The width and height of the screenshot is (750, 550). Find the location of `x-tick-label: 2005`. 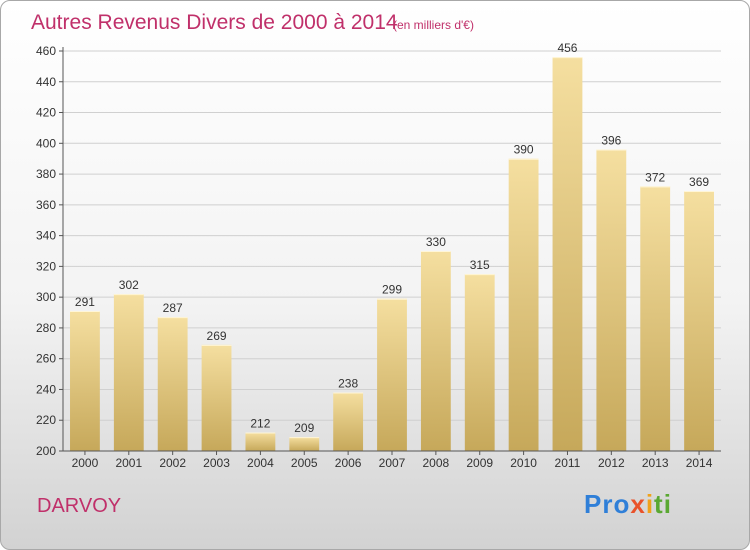

x-tick-label: 2005 is located at coordinates (304, 463).